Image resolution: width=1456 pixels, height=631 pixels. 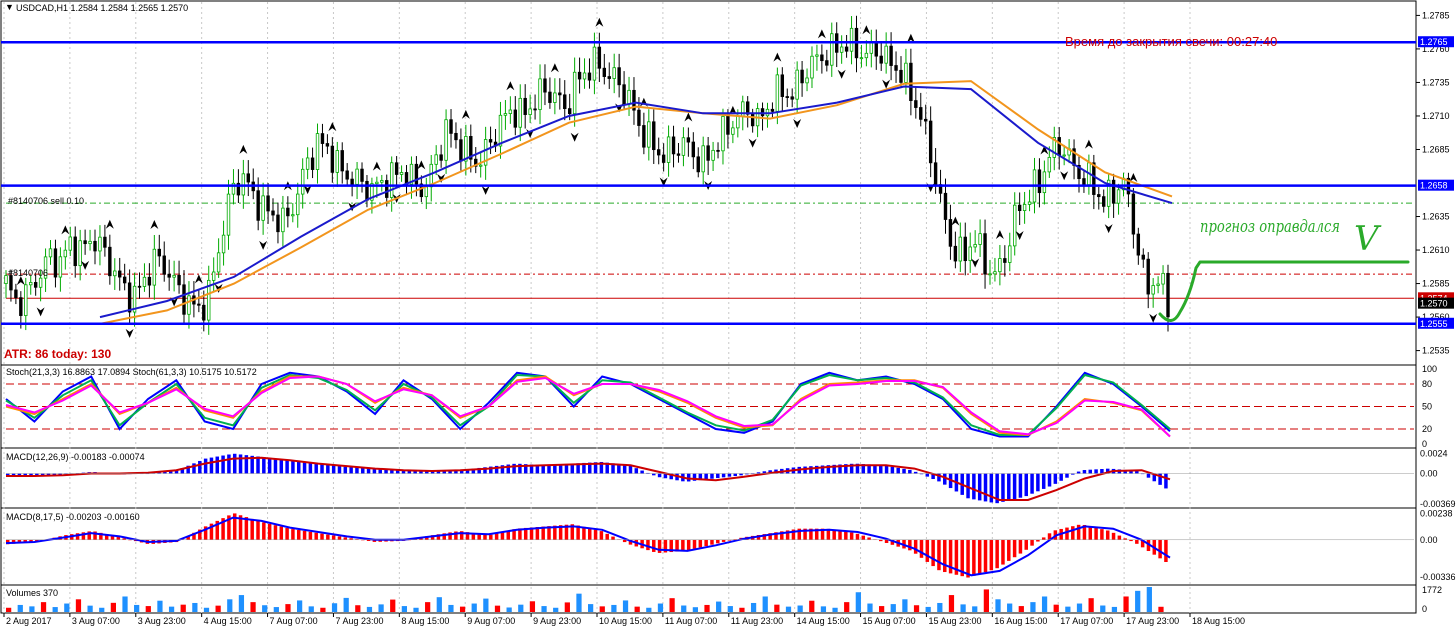 I want to click on volumes-pane, so click(x=585, y=599).